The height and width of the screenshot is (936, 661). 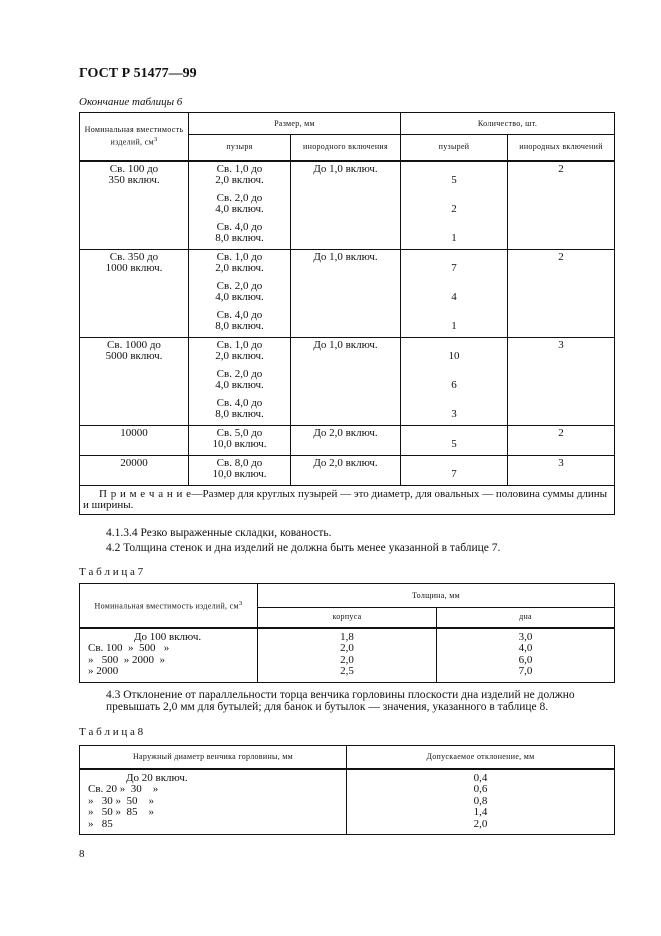 What do you see at coordinates (454, 473) in the screenshot?
I see `bubble-count: 7` at bounding box center [454, 473].